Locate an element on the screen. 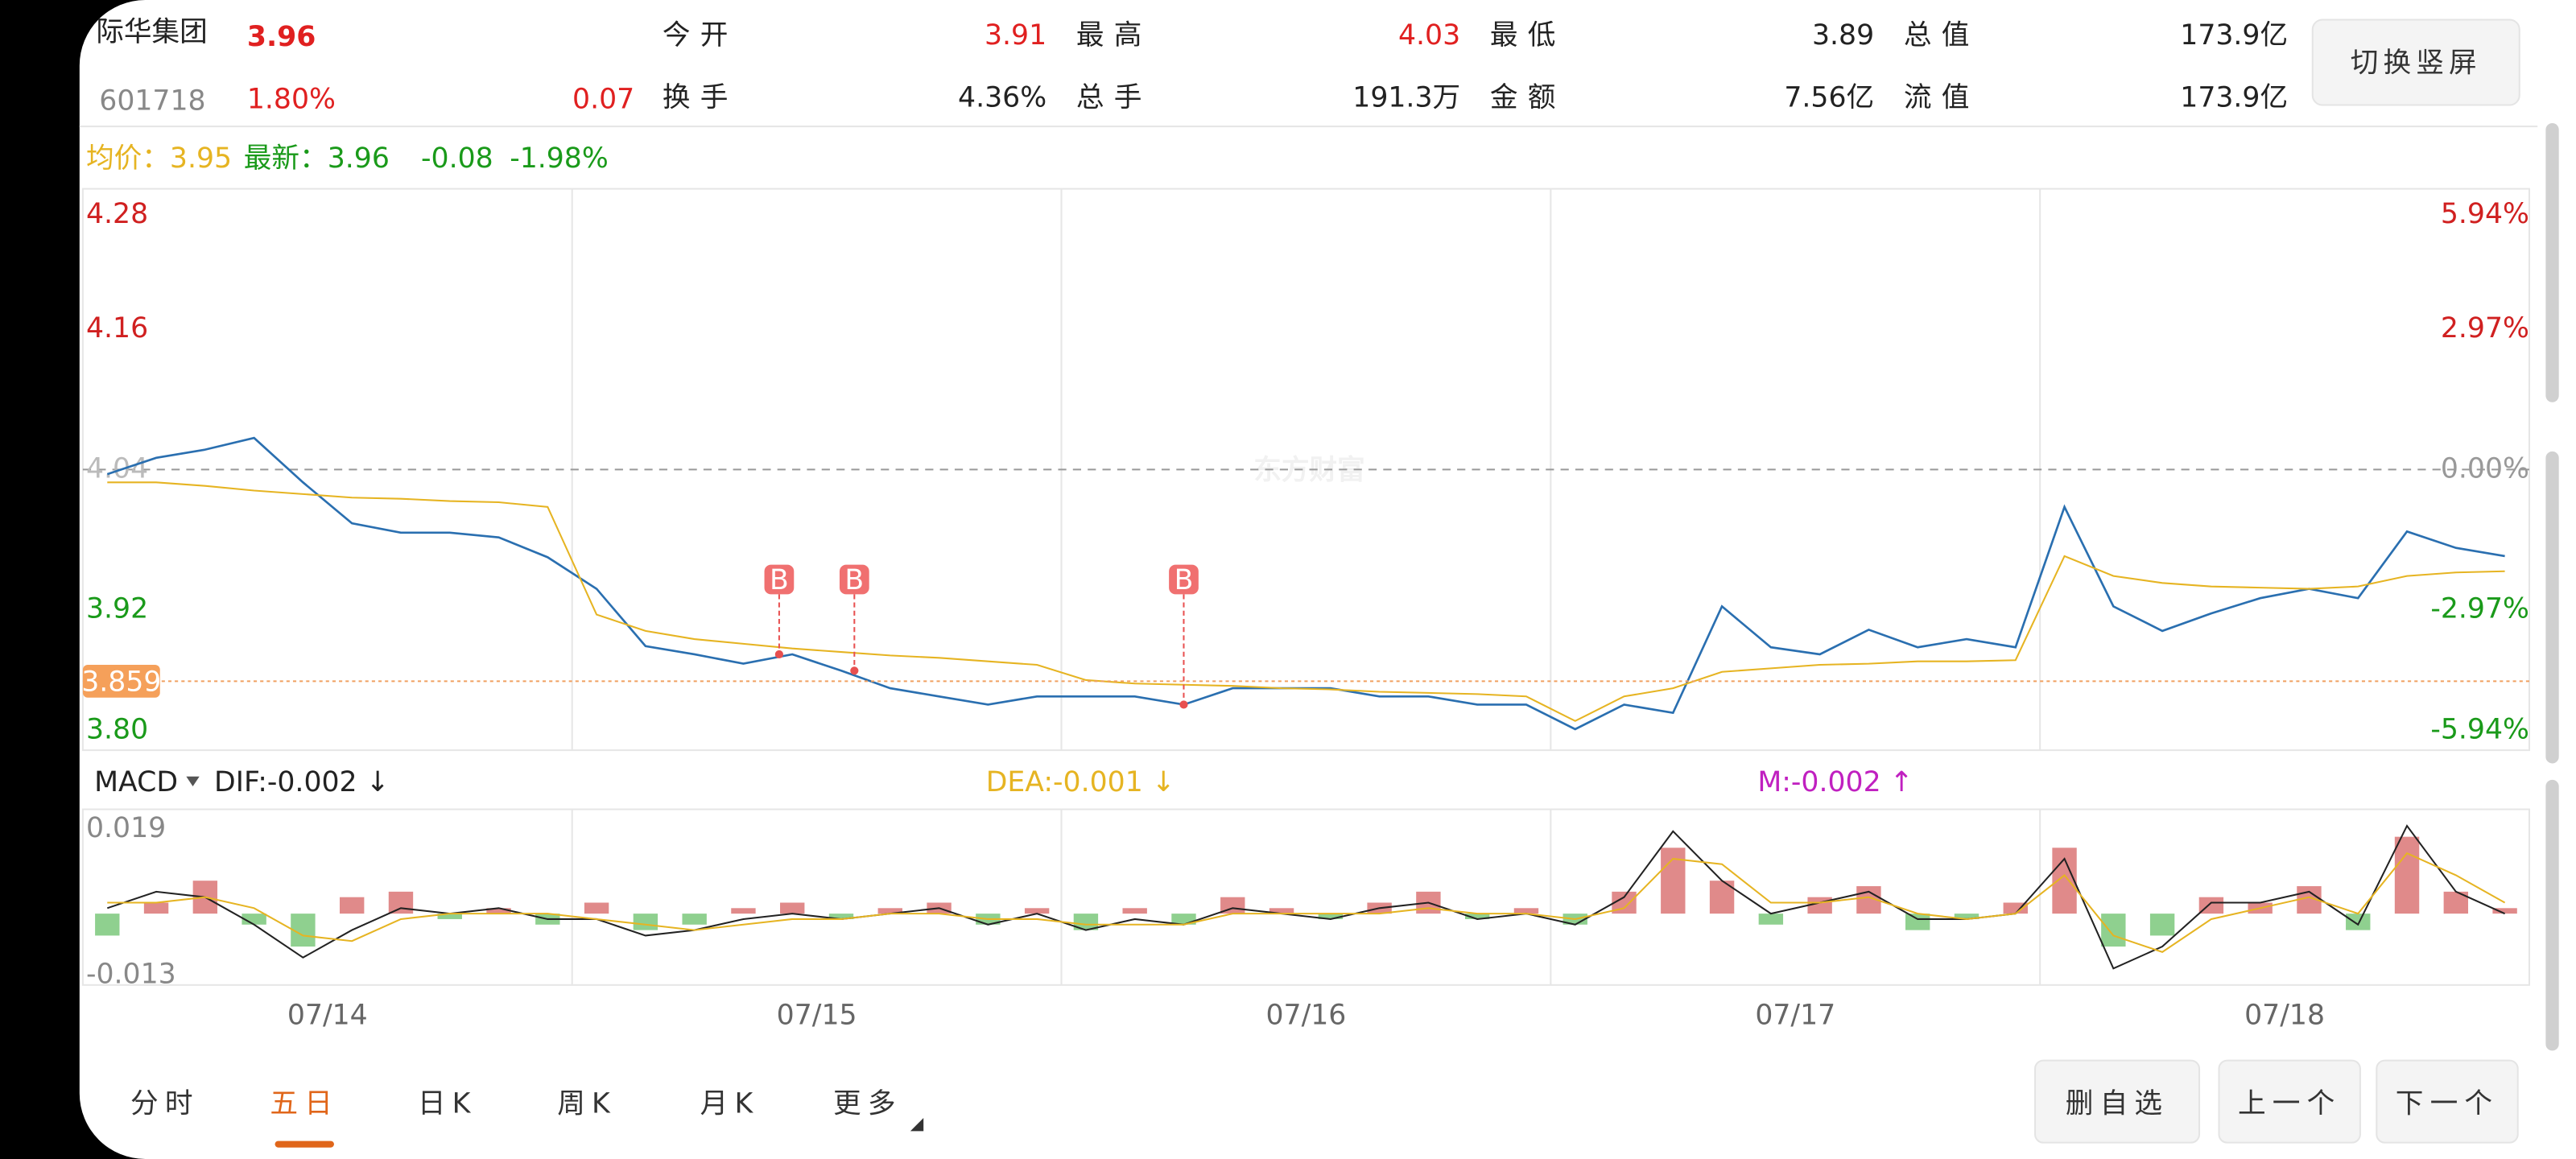 The height and width of the screenshot is (1159, 2576). macd-label: M:-0.002 ↑ is located at coordinates (1835, 782).